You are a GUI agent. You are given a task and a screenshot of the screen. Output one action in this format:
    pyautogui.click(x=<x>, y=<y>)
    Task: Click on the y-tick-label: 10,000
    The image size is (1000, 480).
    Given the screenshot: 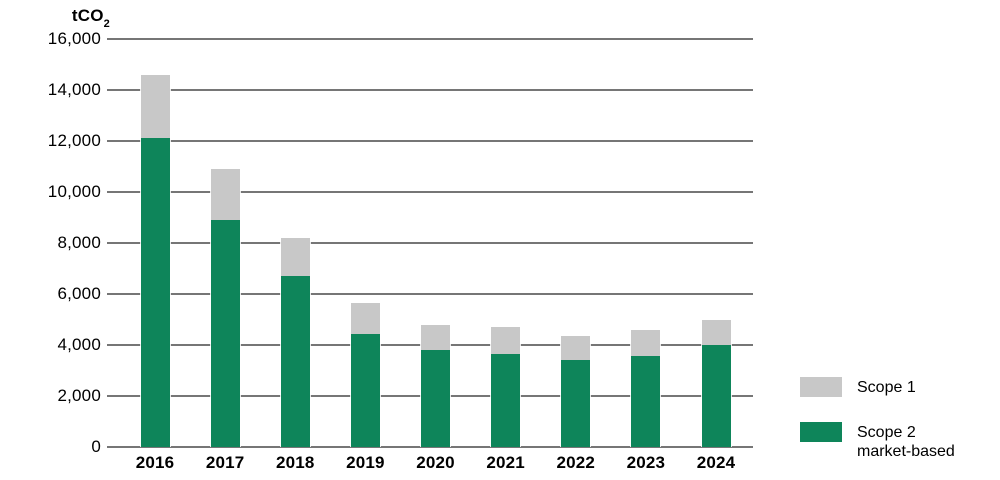 What is the action you would take?
    pyautogui.click(x=74, y=191)
    